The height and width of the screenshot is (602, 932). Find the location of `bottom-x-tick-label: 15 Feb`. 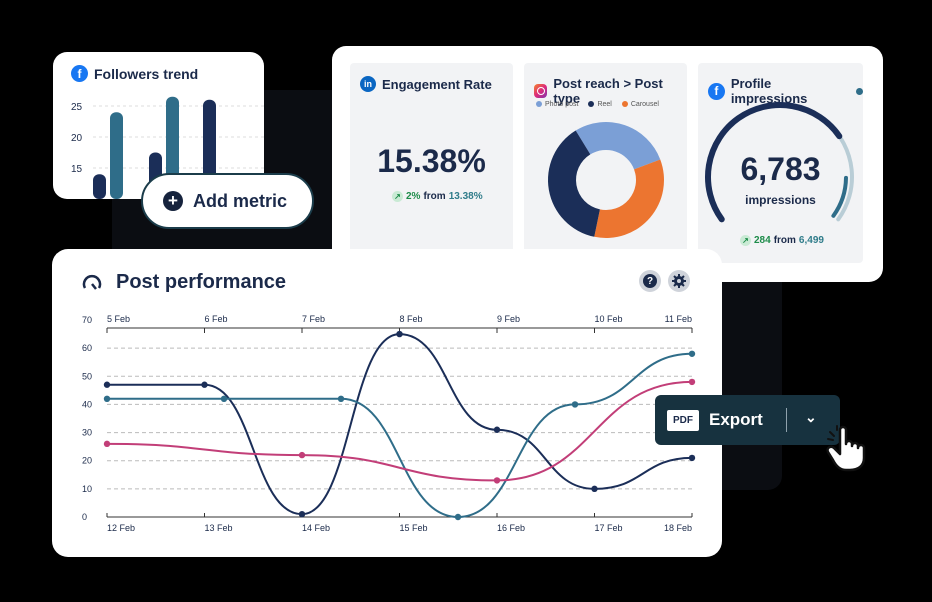

bottom-x-tick-label: 15 Feb is located at coordinates (414, 528).